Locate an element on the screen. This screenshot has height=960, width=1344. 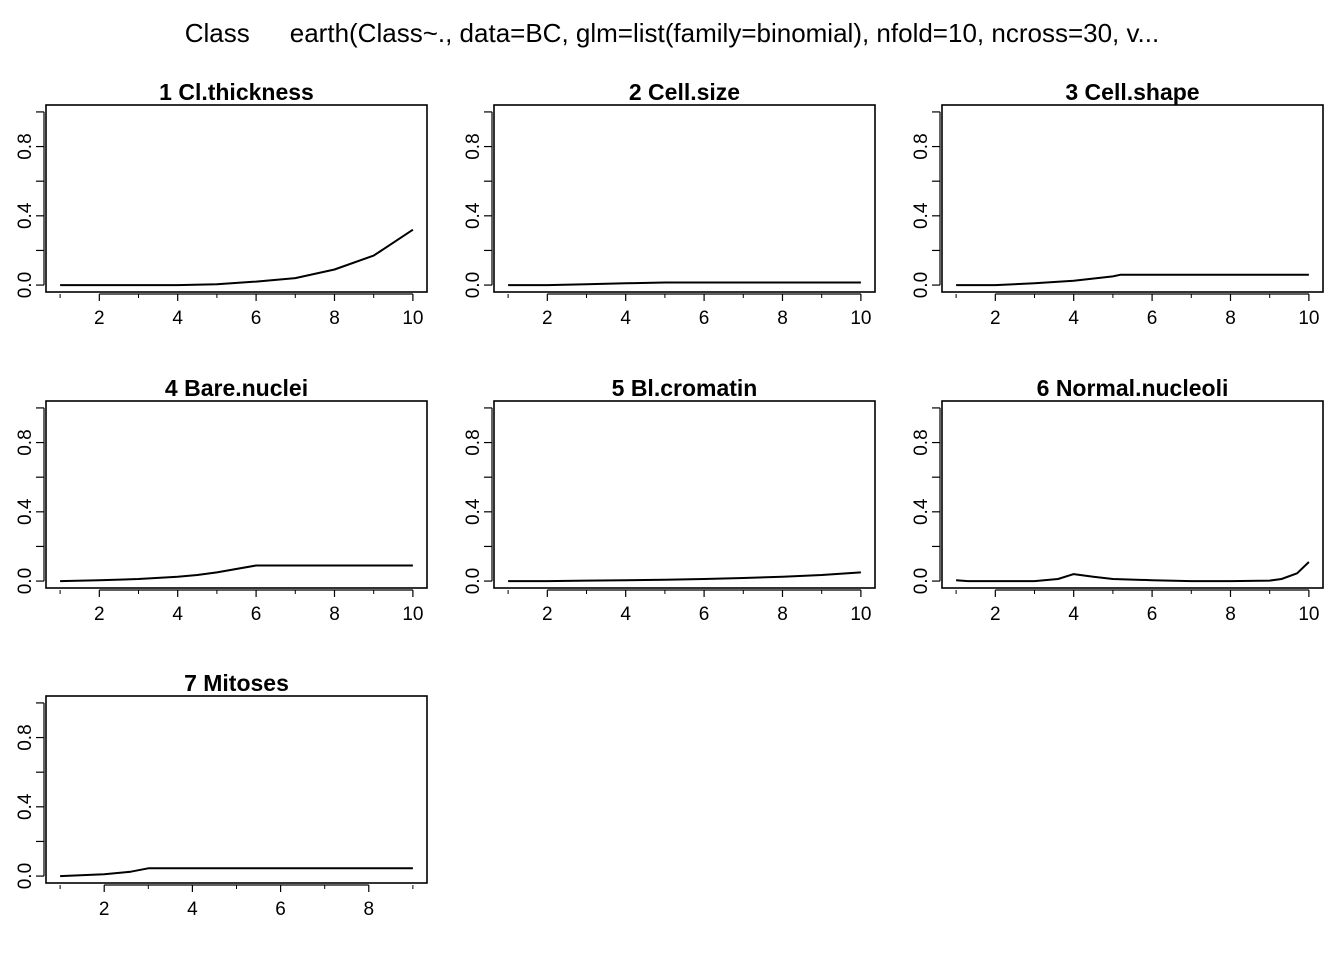
panel-title: 6 Normal.nucleoli is located at coordinates (1133, 388).